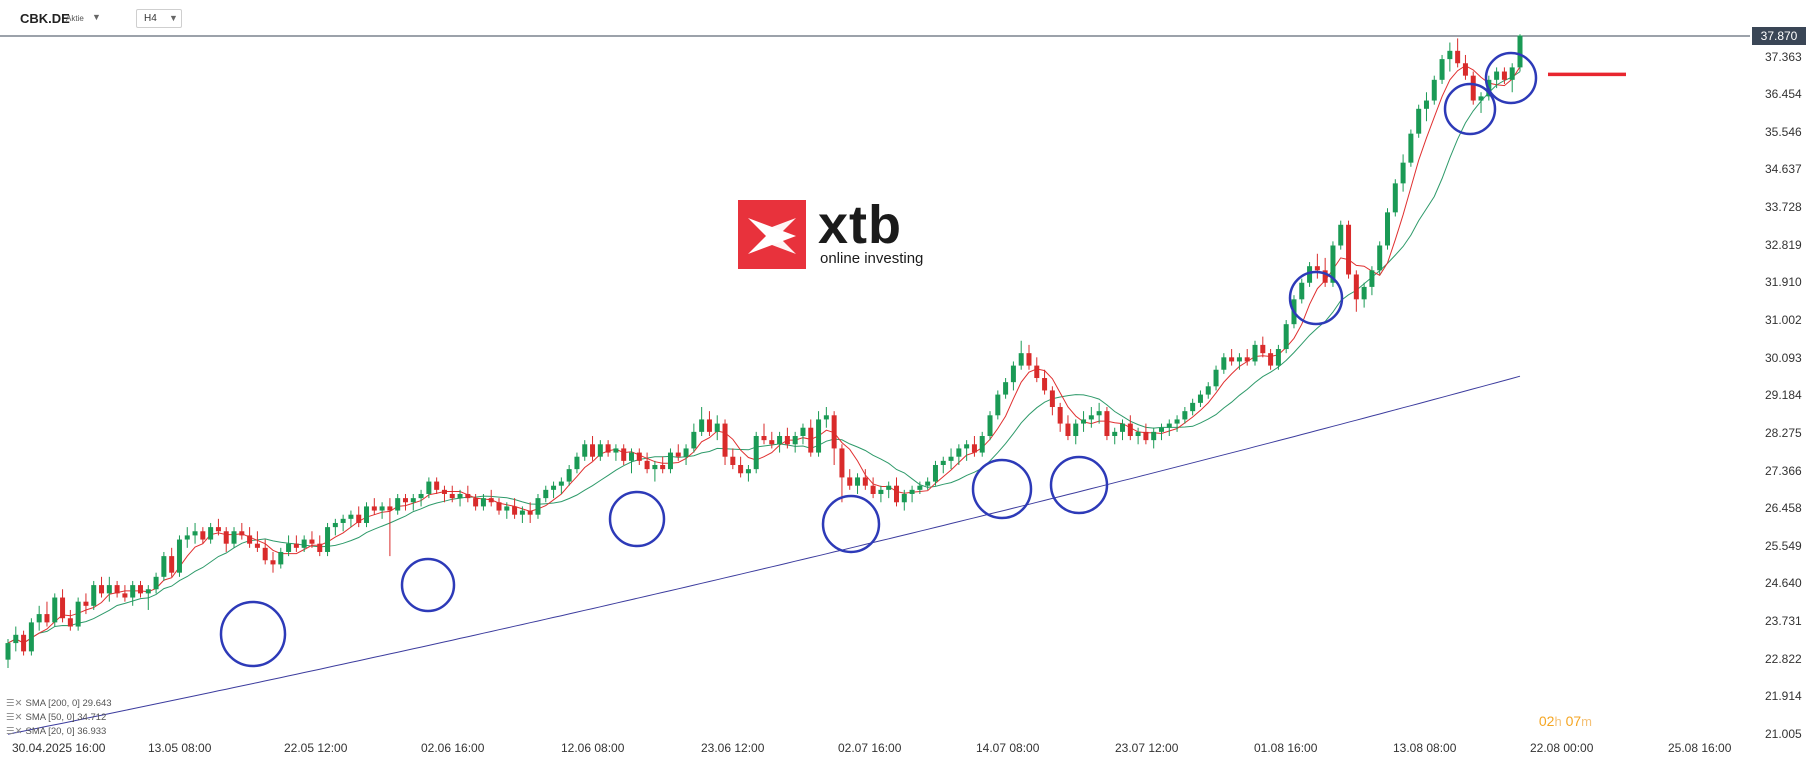  What do you see at coordinates (1783, 169) in the screenshot?
I see `y-tick-label: 34.637` at bounding box center [1783, 169].